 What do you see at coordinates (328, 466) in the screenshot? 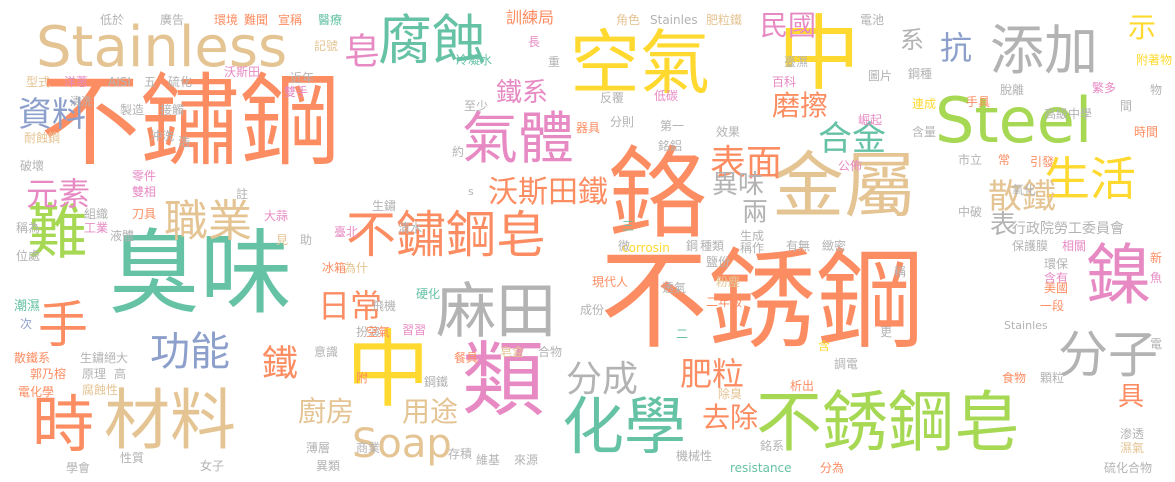
I see `word-yilei: 異類` at bounding box center [328, 466].